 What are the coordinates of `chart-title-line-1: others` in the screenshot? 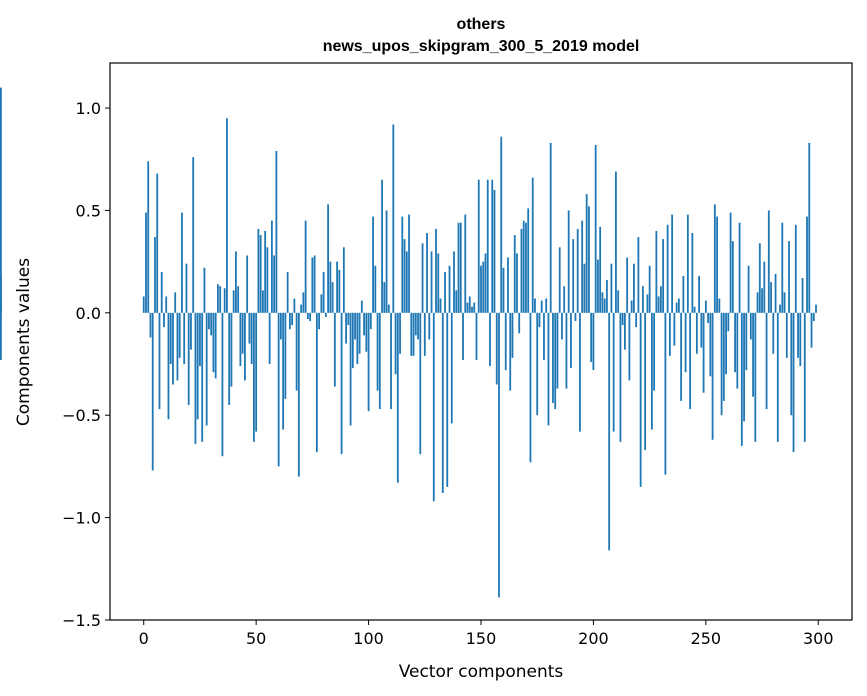 It's located at (481, 24).